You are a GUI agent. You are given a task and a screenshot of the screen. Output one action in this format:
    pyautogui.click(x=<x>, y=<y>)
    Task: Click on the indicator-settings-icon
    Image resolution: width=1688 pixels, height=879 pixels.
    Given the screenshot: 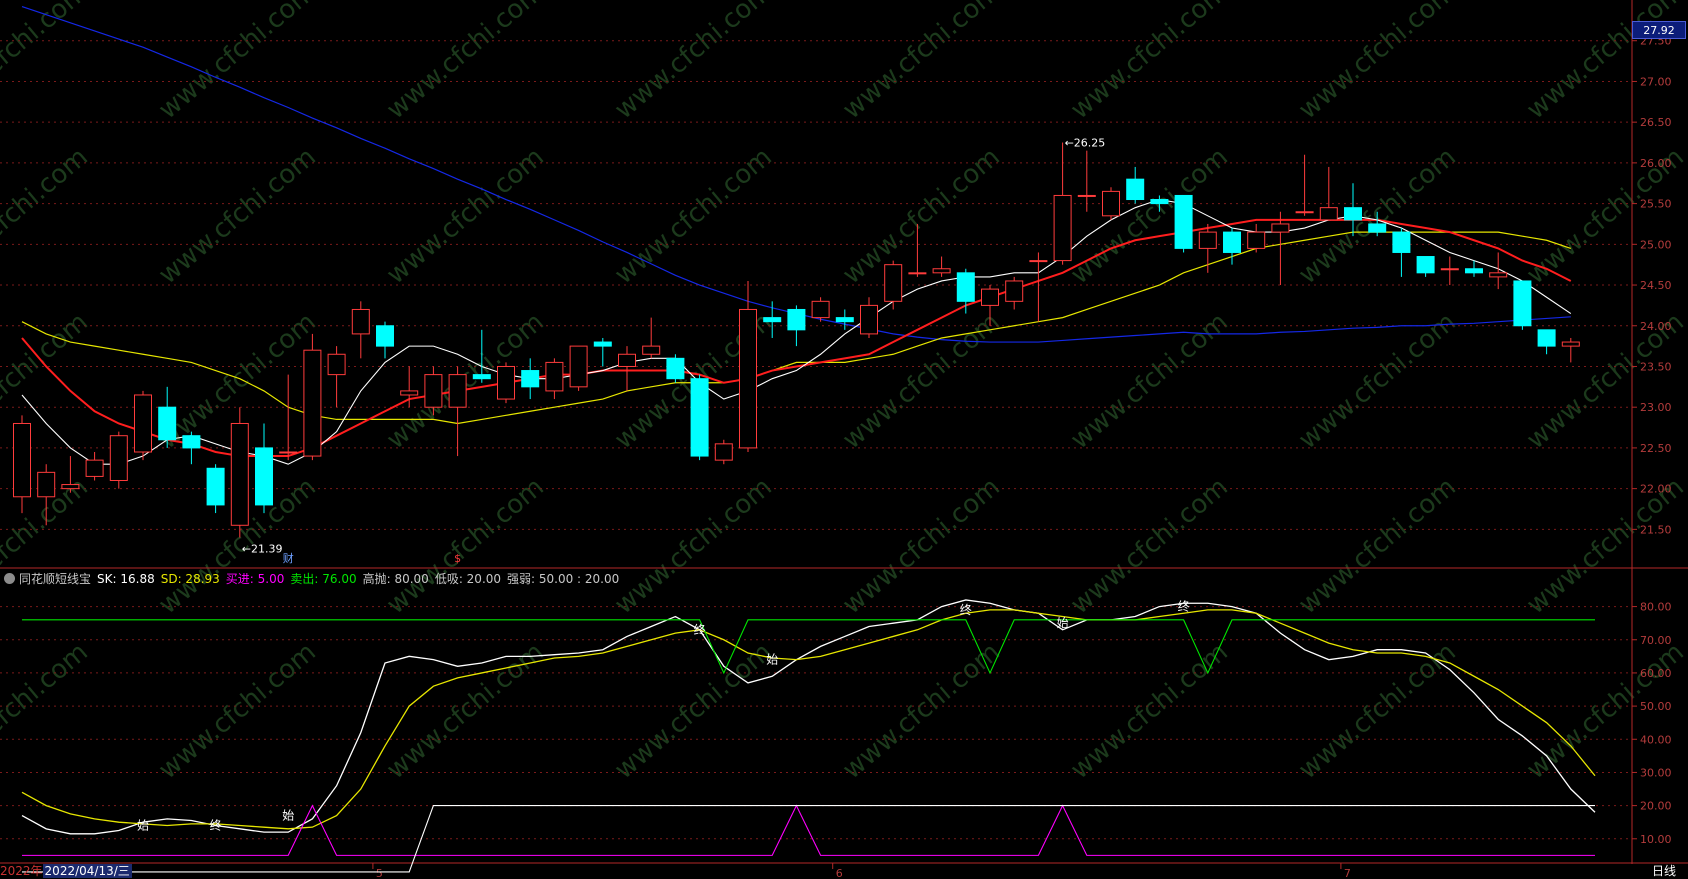 What is the action you would take?
    pyautogui.click(x=9, y=578)
    